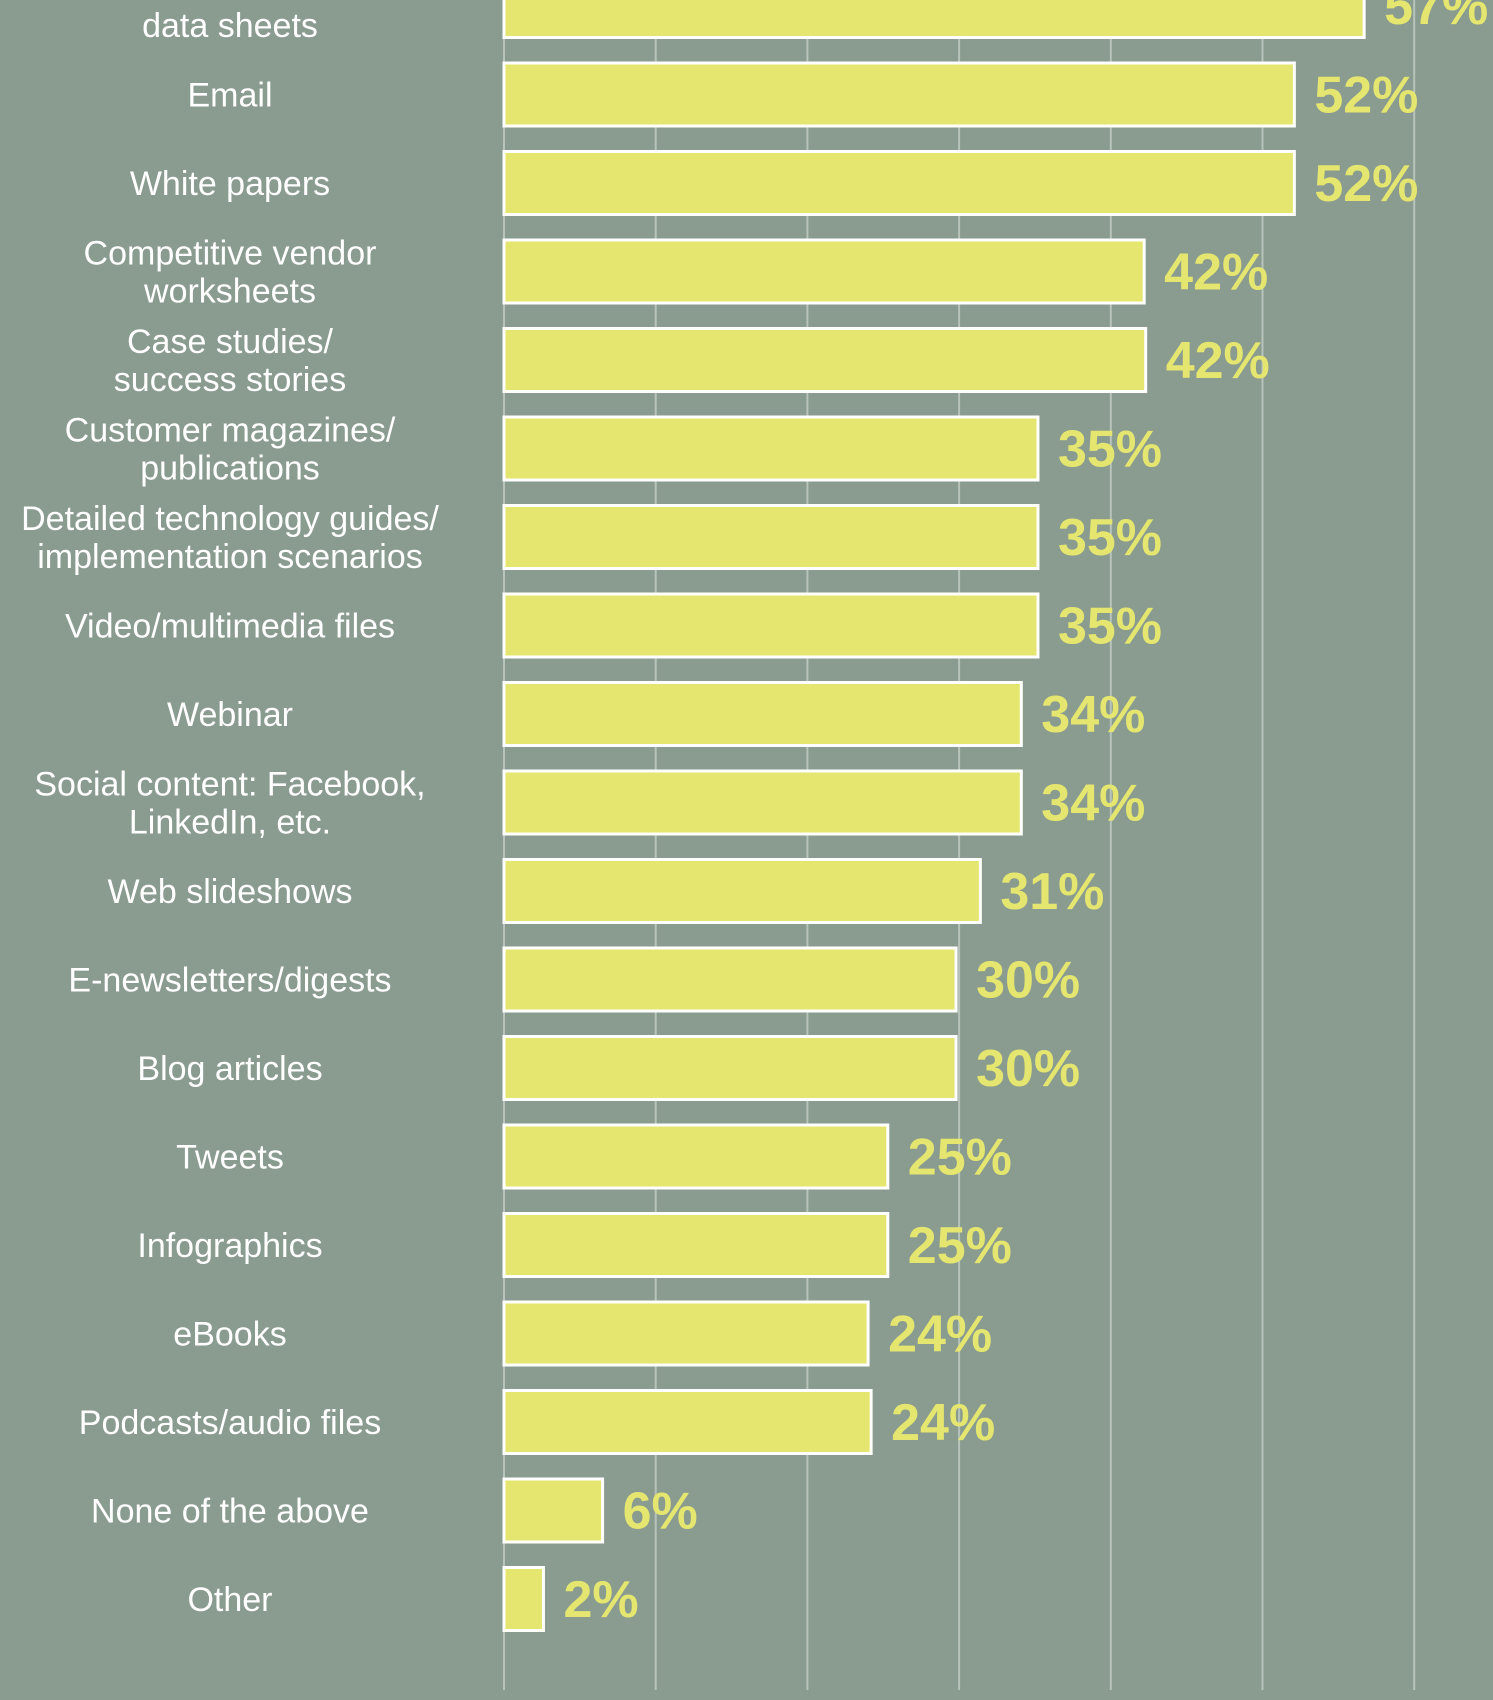 Image resolution: width=1493 pixels, height=1700 pixels. Describe the element at coordinates (1436, 18) in the screenshot. I see `value-label: 57%` at that location.